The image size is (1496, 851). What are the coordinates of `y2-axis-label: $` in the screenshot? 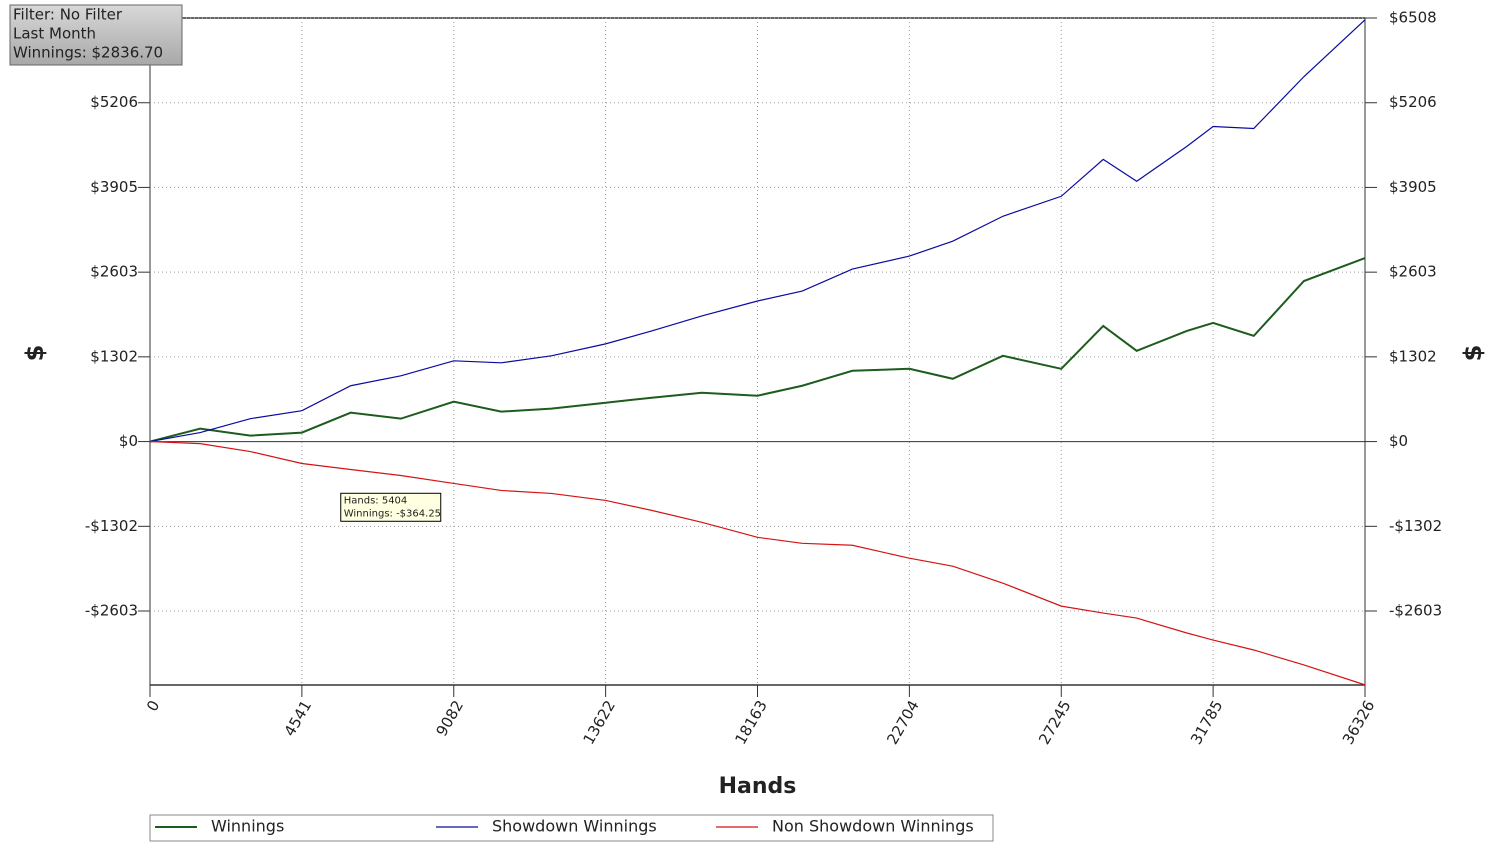 It's located at (1473, 353).